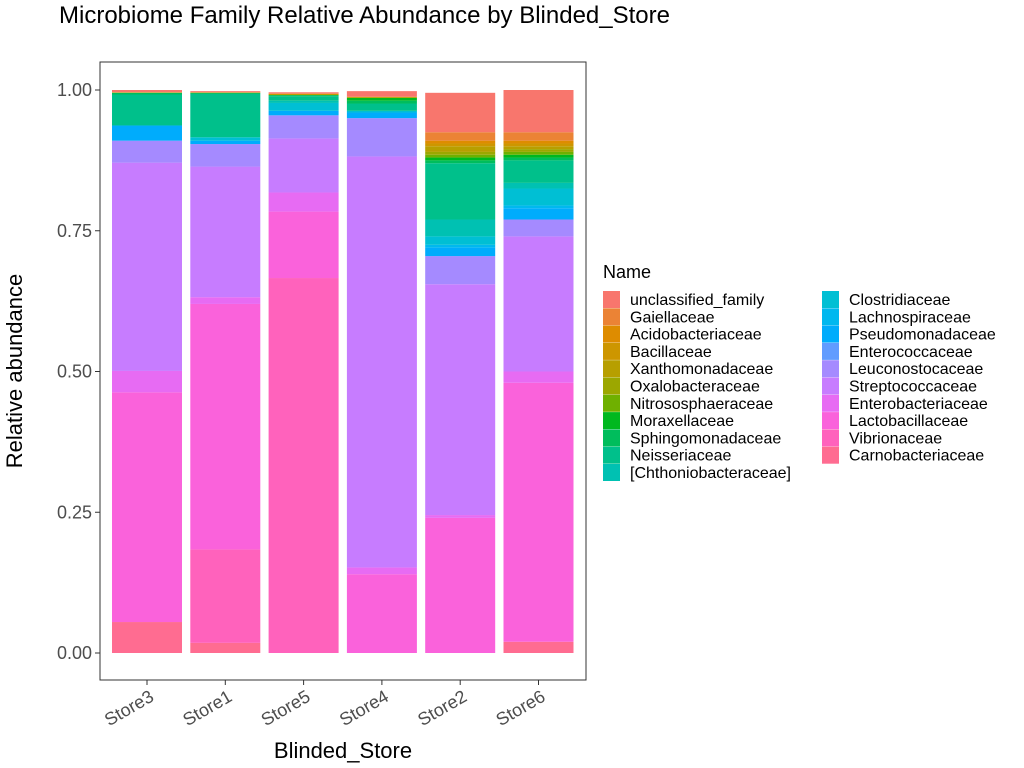 Image resolution: width=1024 pixels, height=768 pixels. Describe the element at coordinates (460, 149) in the screenshot. I see `bar-segment-store2-xanthomonadaceae` at that location.